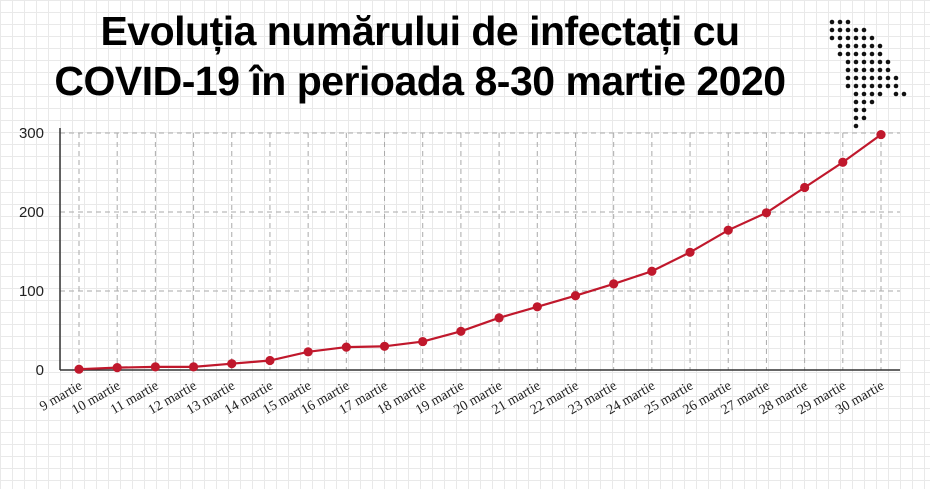 This screenshot has width=930, height=489. Describe the element at coordinates (420, 81) in the screenshot. I see `chart-title-line2: COVID-19 în perioada 8-30 martie 2020` at that location.